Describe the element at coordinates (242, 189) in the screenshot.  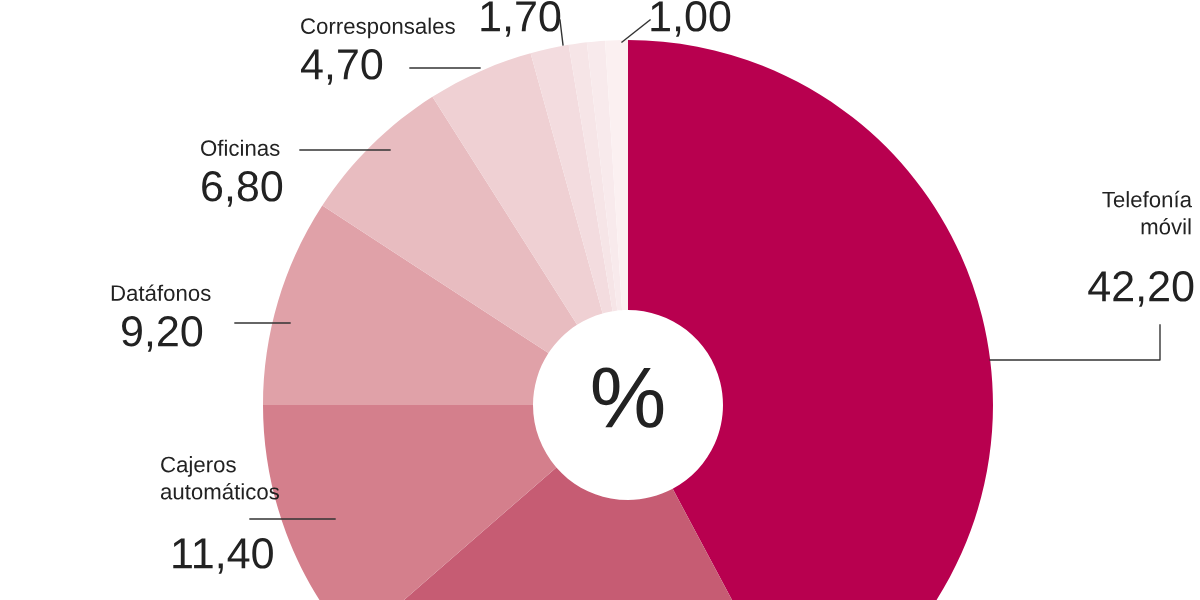
I see `data-label: 6,80` at that location.